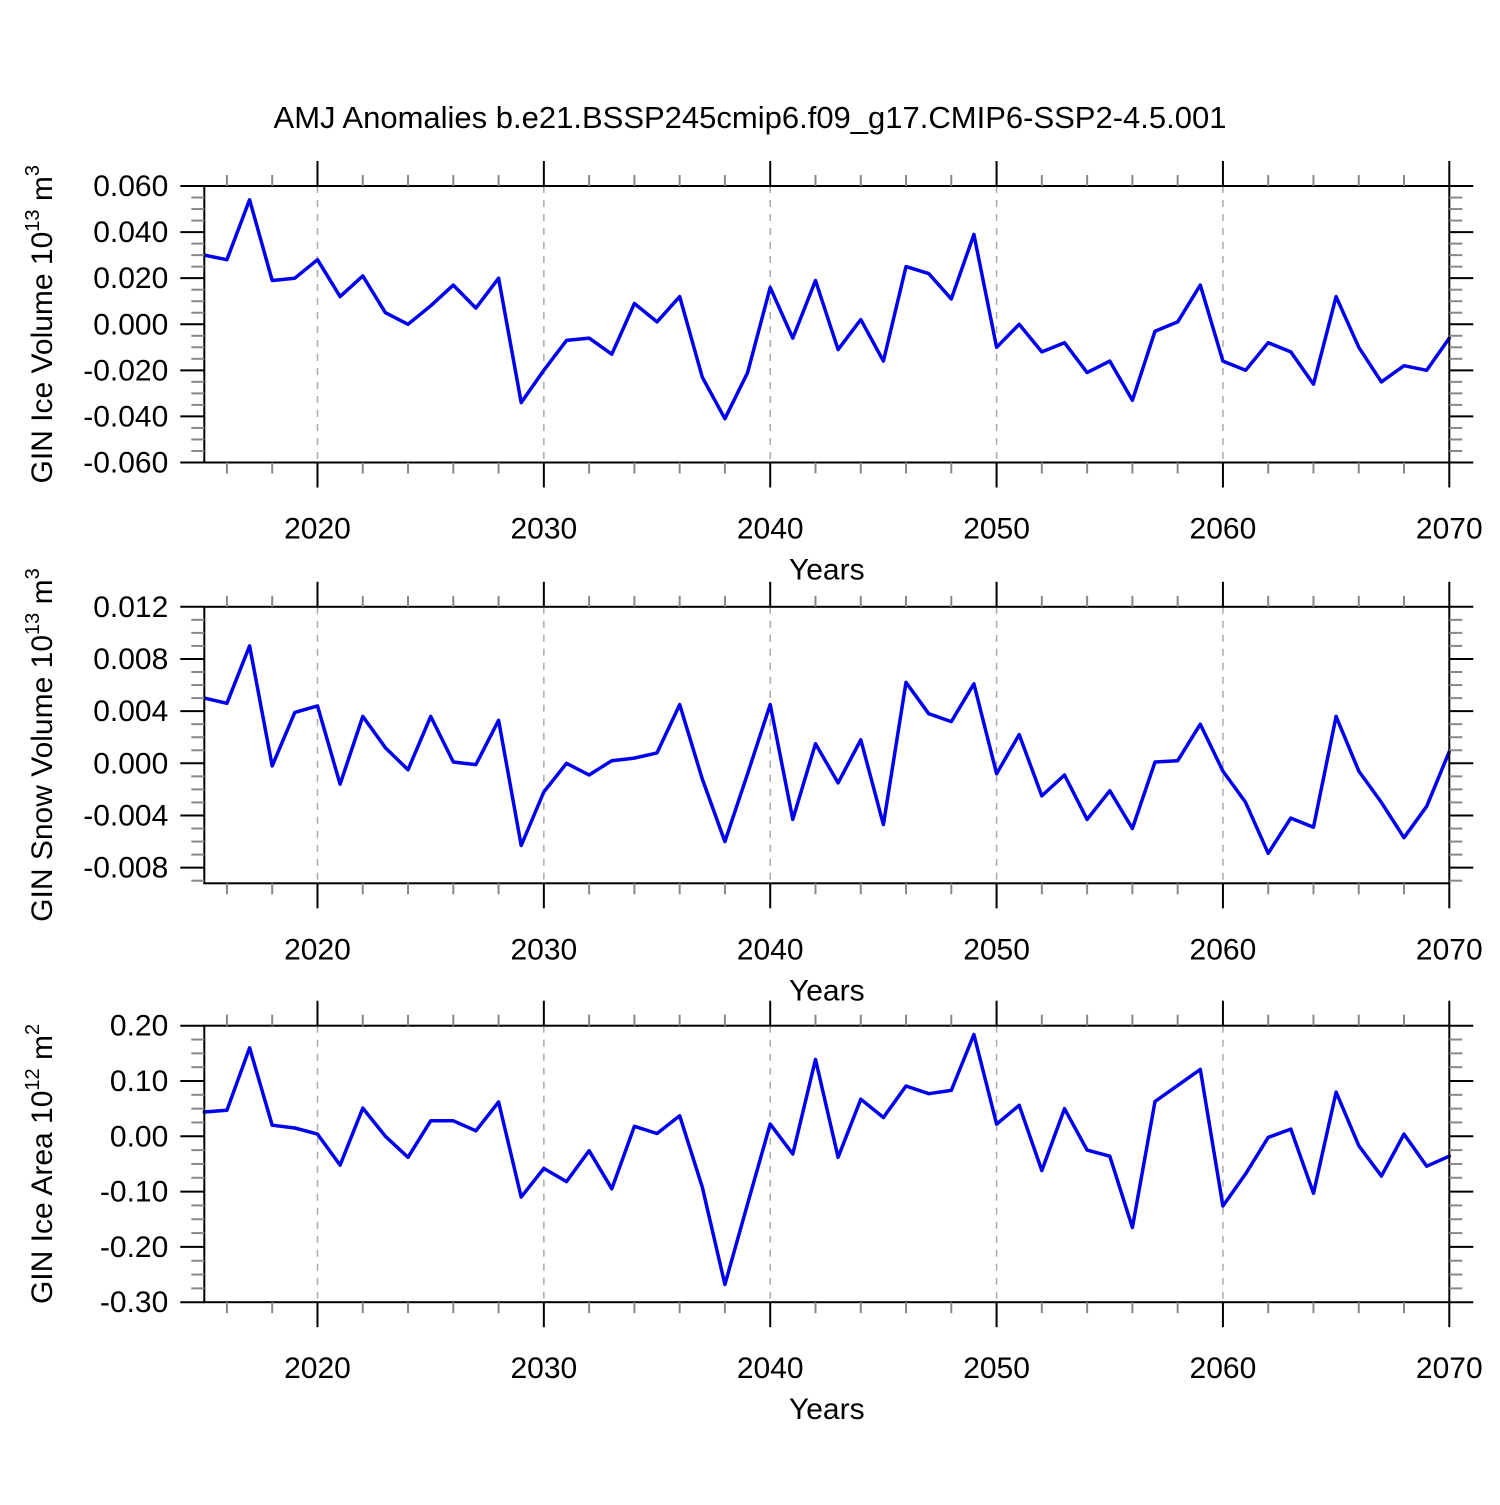 This screenshot has width=1500, height=1505. What do you see at coordinates (139, 1136) in the screenshot?
I see `y-tick-label: 0.00` at bounding box center [139, 1136].